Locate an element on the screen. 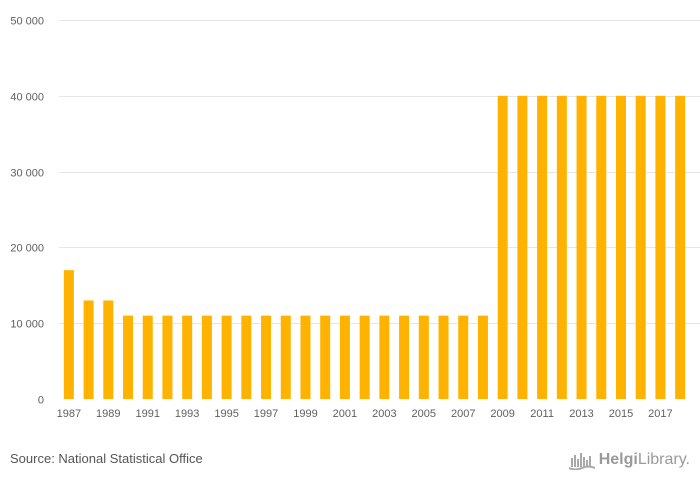  bar-2001 is located at coordinates (344, 357).